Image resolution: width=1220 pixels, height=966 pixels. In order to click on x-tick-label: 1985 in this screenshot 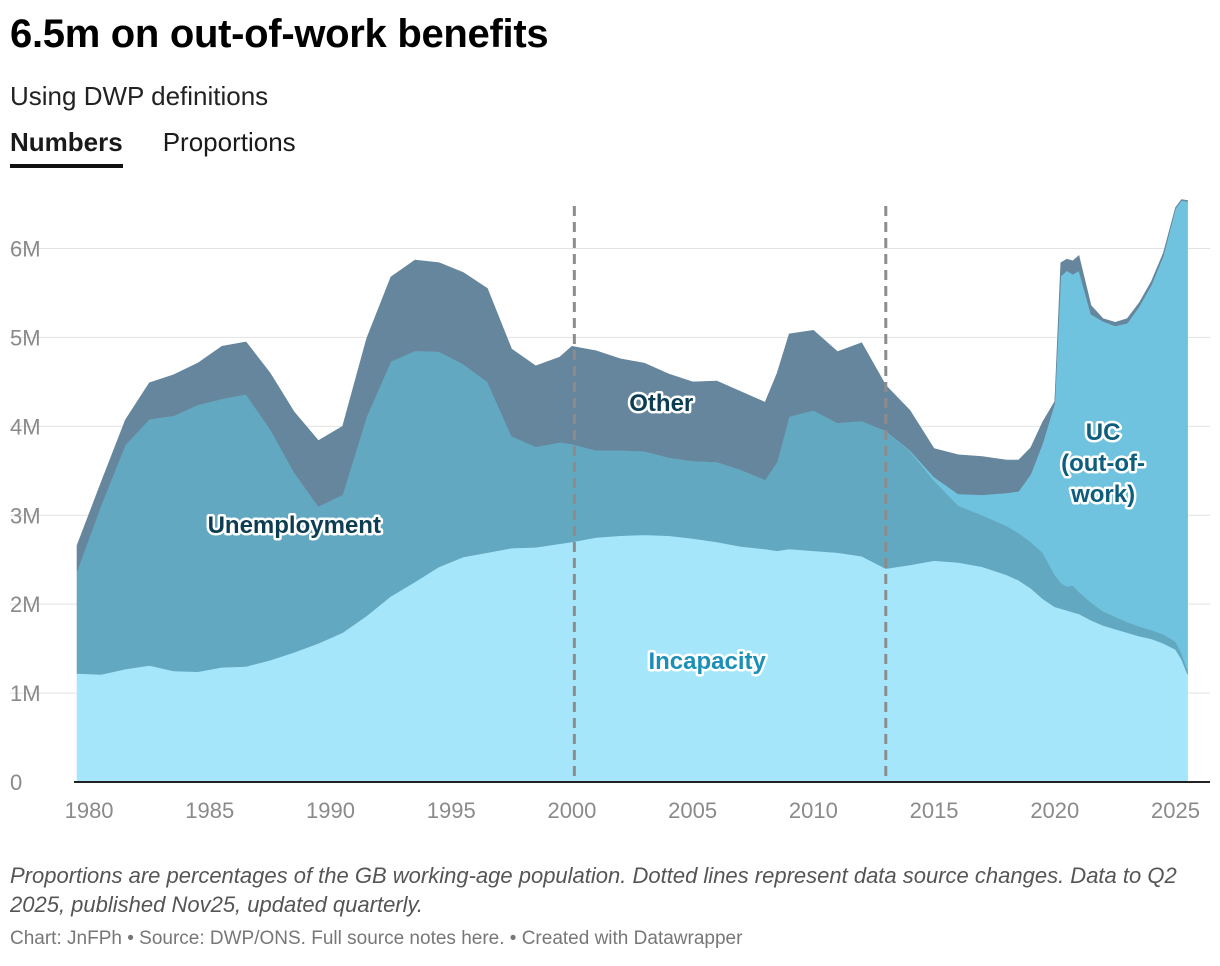, I will do `click(209, 810)`.